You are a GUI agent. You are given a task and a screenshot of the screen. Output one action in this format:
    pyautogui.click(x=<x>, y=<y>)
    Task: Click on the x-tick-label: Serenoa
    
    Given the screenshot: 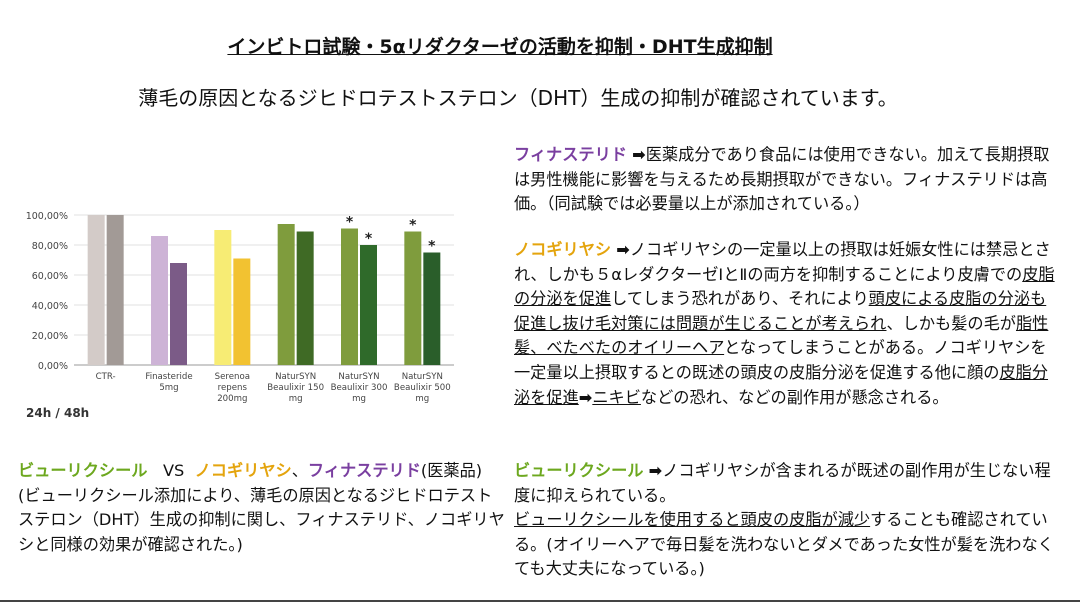 What is the action you would take?
    pyautogui.click(x=232, y=377)
    